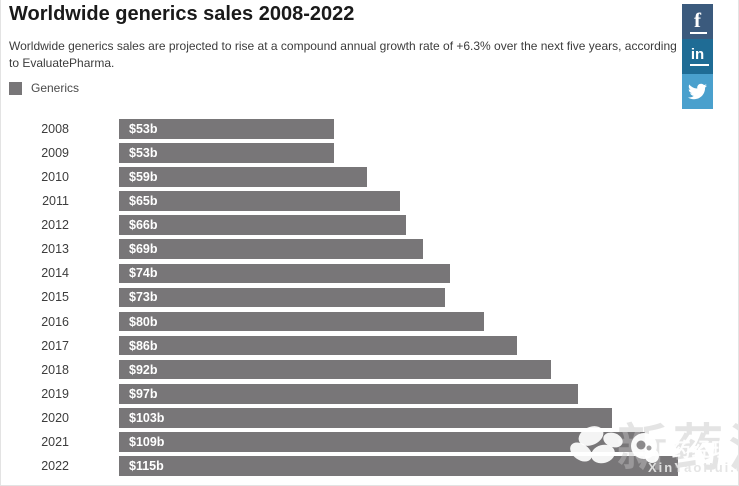 This screenshot has width=739, height=486. I want to click on year-label: 2017, so click(55, 345).